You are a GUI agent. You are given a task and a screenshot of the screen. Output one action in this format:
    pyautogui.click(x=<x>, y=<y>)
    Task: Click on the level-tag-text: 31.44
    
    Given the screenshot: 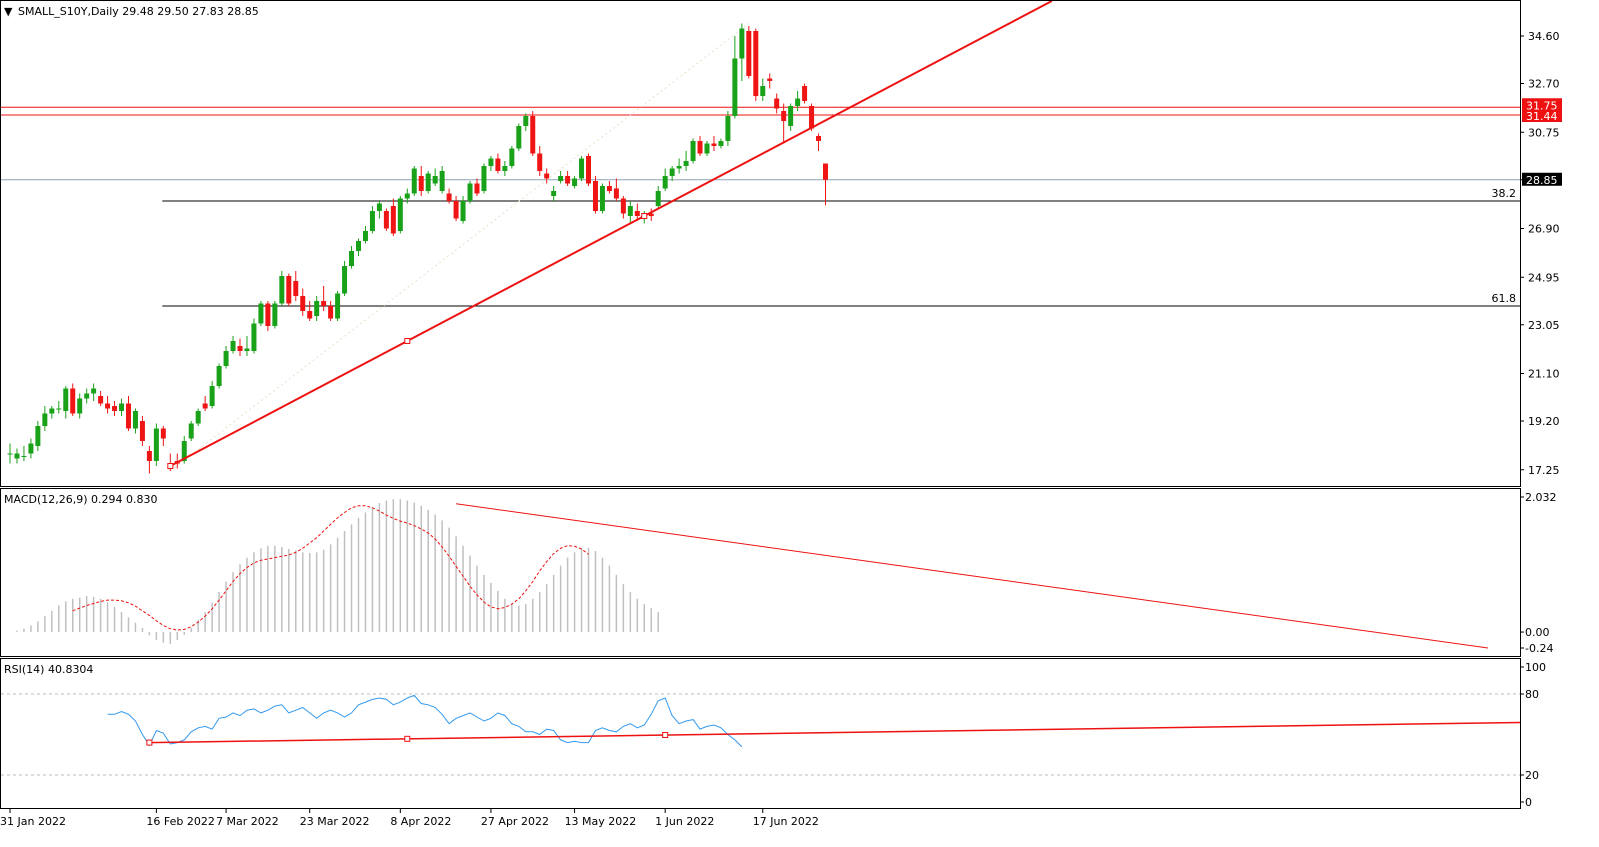 What is the action you would take?
    pyautogui.click(x=1542, y=116)
    